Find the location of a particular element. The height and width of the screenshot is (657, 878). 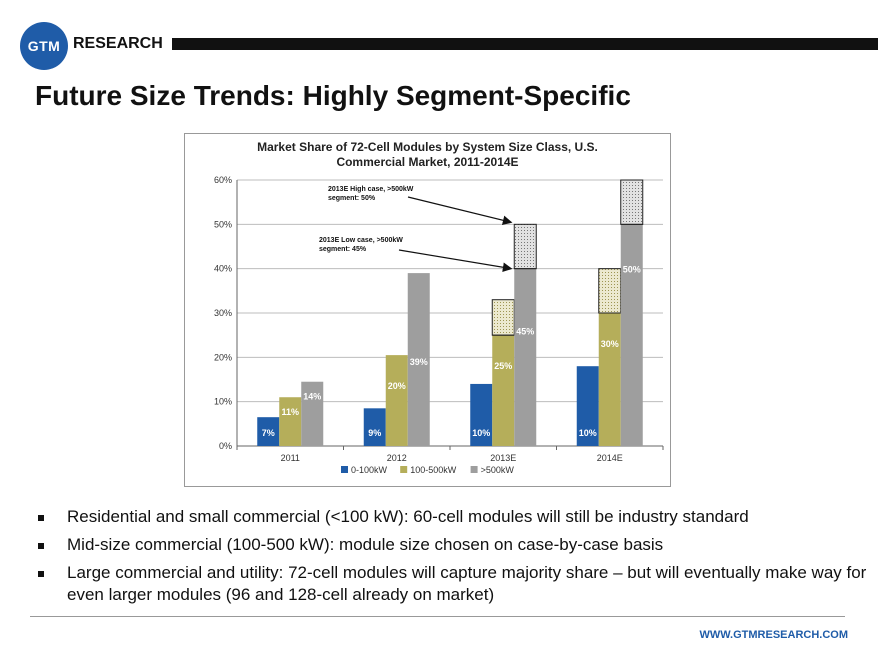

legend-label: 0-100kW is located at coordinates (369, 470).